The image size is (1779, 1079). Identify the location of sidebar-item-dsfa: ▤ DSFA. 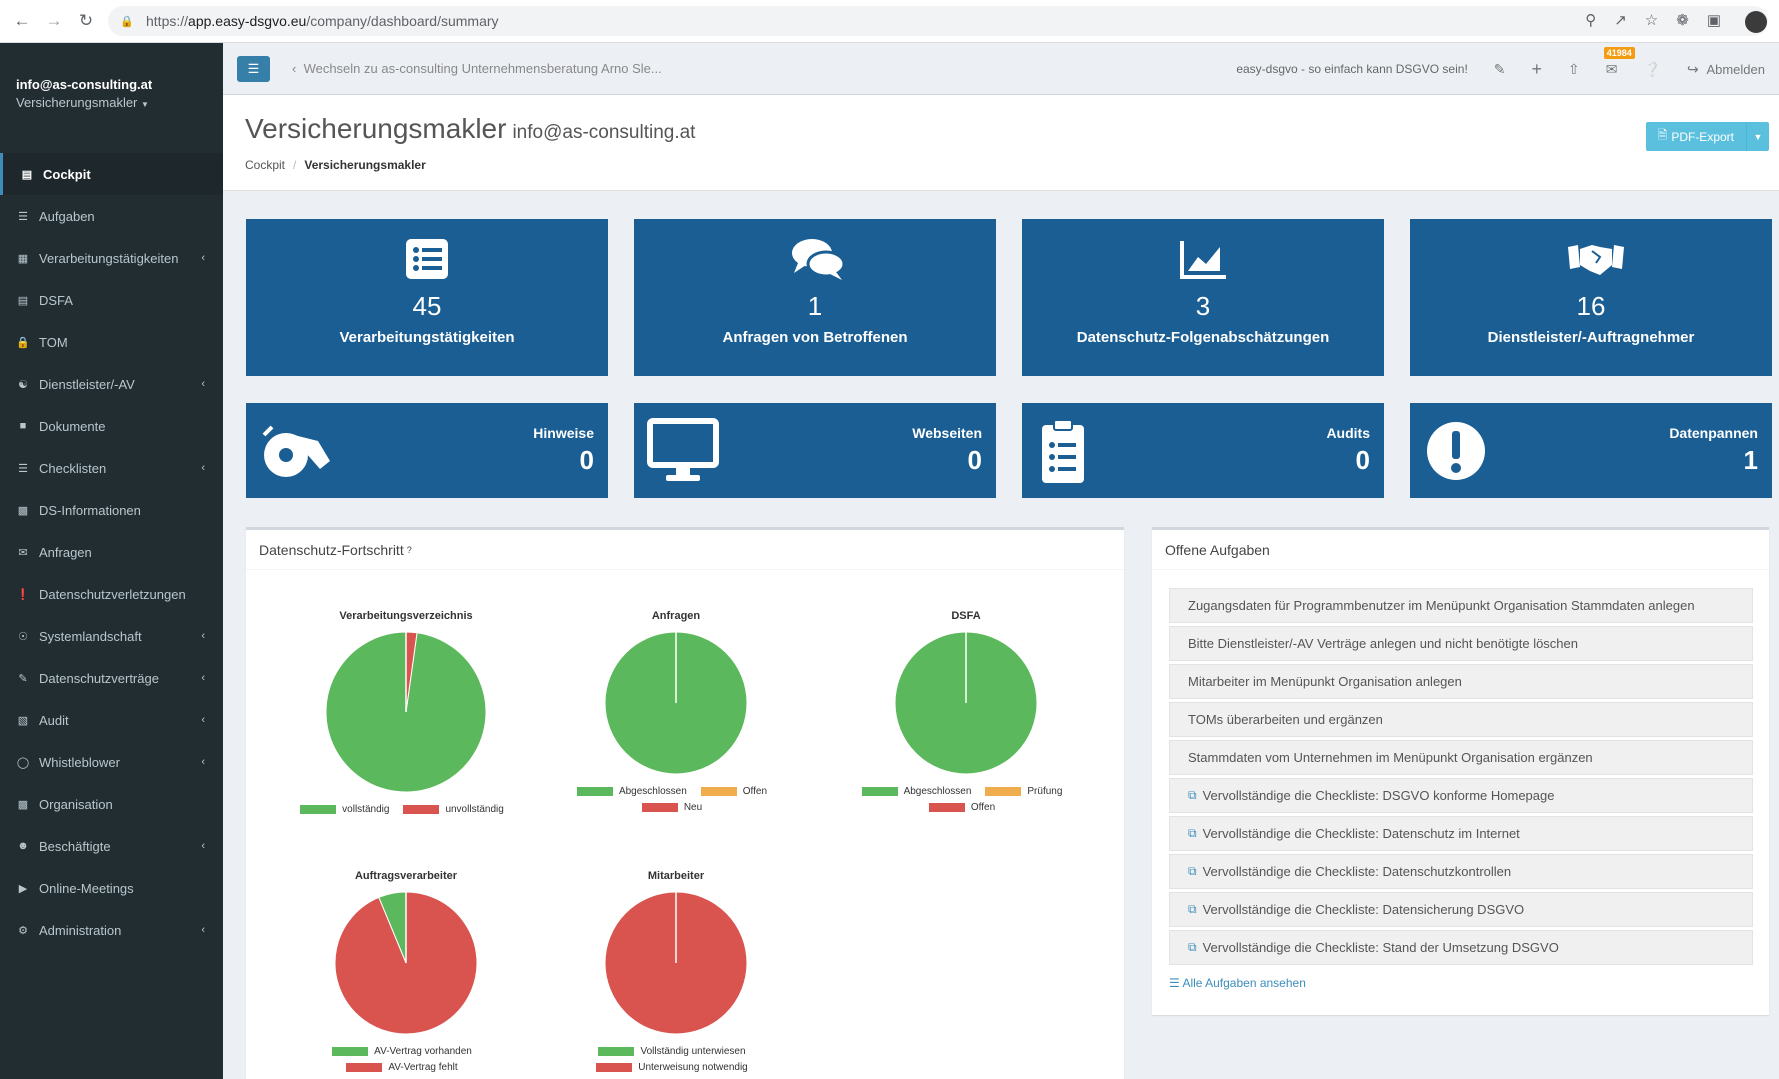
(111, 300).